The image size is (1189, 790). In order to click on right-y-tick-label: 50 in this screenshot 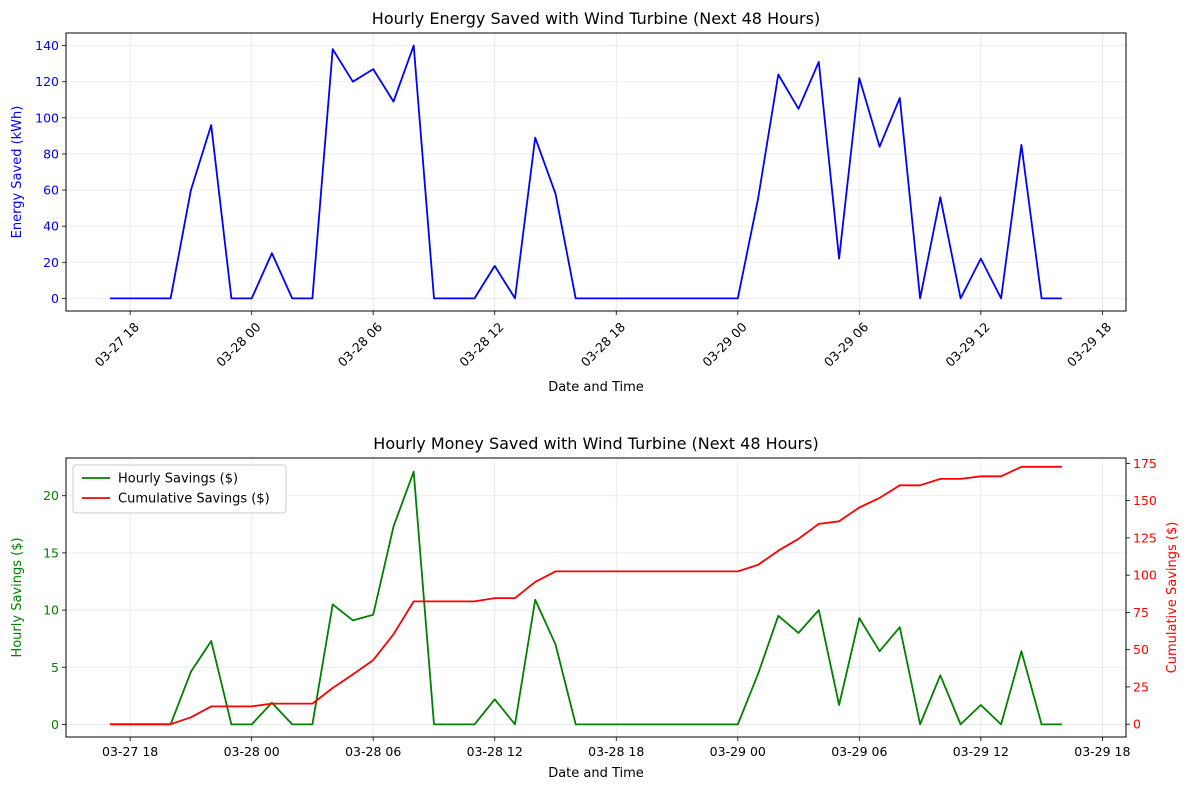, I will do `click(1141, 649)`.